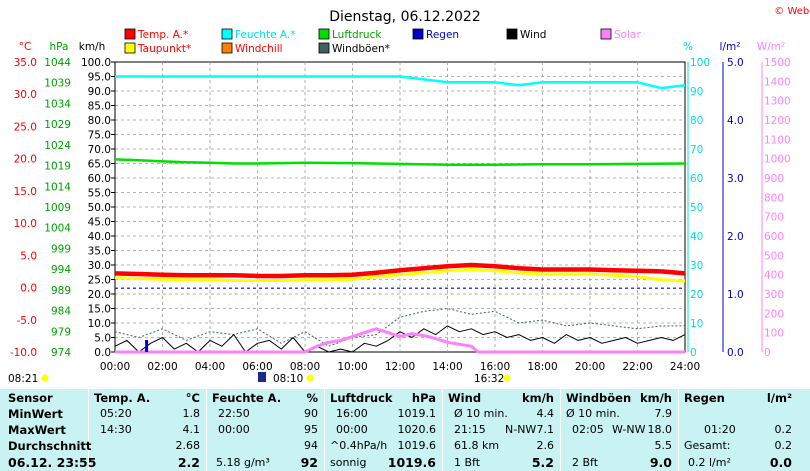 The image size is (810, 471). I want to click on series-line-tempa, so click(400, 270).